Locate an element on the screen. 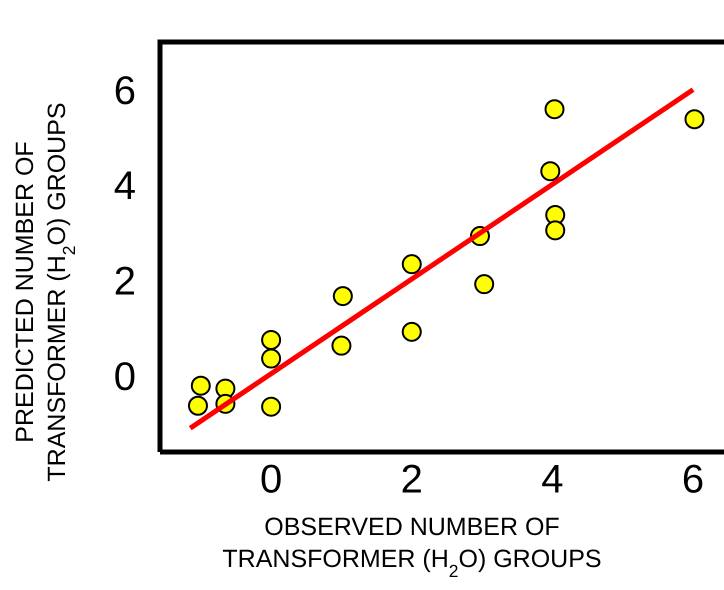 The width and height of the screenshot is (724, 590). x-axis-title: OBSERVED NUMBER OF TRANSFORMER (H$_{2}$O) GROUPS is located at coordinates (412, 547).